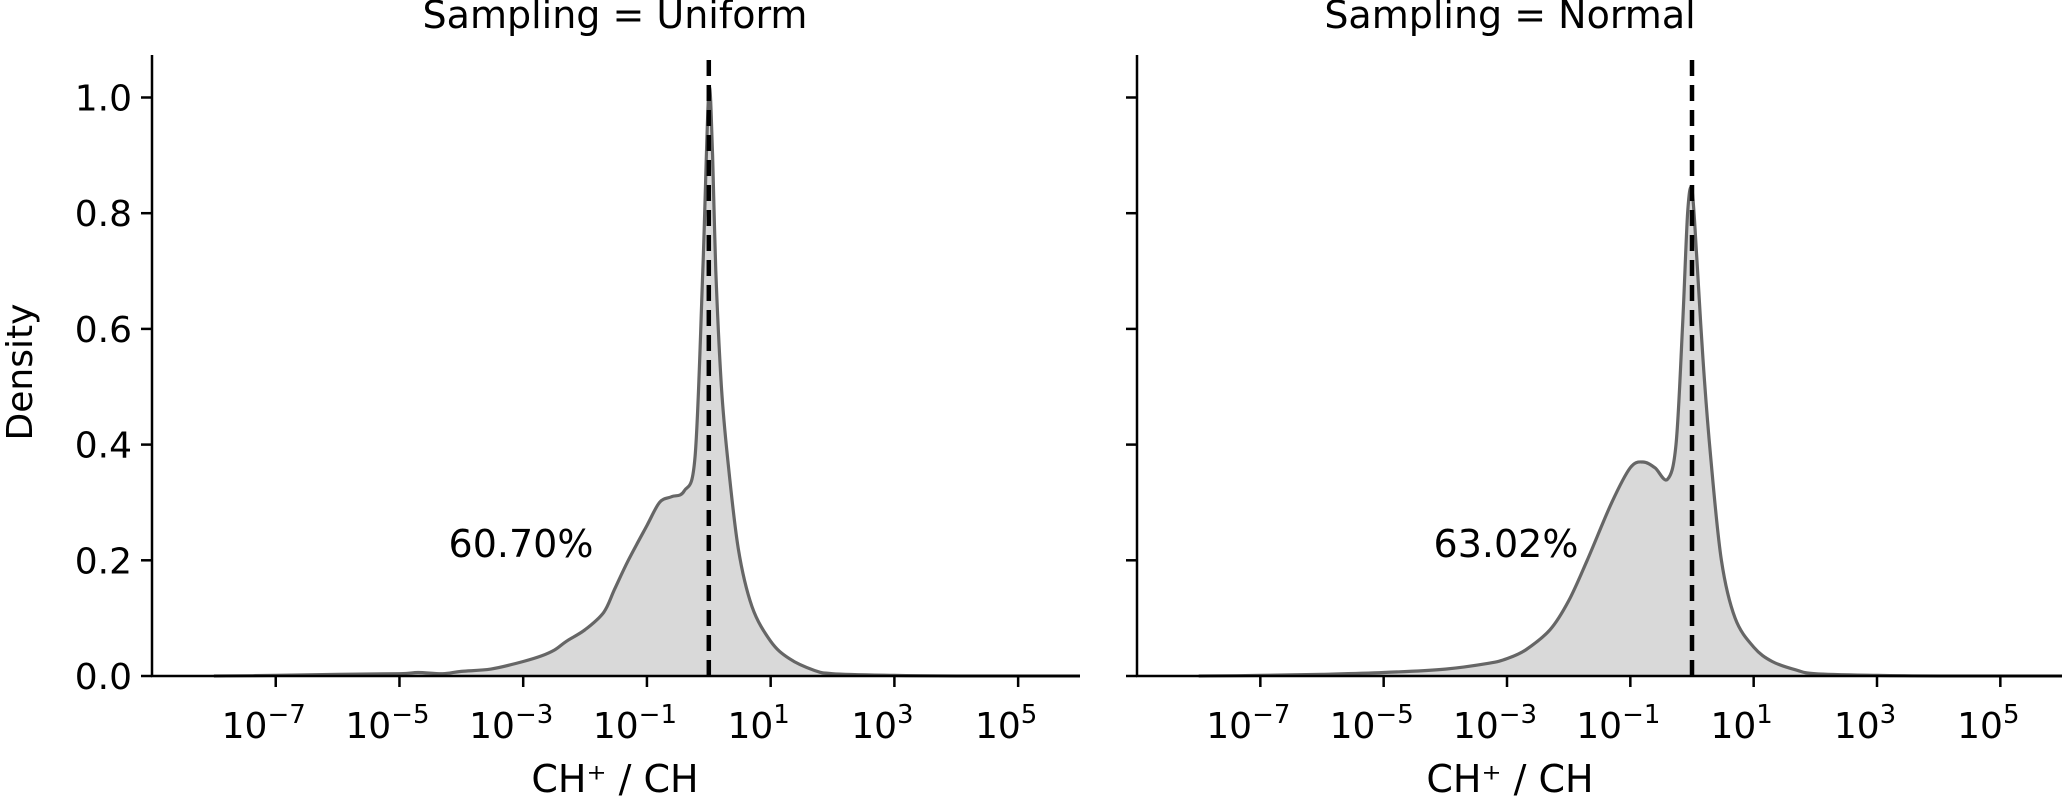 The width and height of the screenshot is (2065, 802). Describe the element at coordinates (615, 18) in the screenshot. I see `panel-title: Sampling = Uniform` at that location.